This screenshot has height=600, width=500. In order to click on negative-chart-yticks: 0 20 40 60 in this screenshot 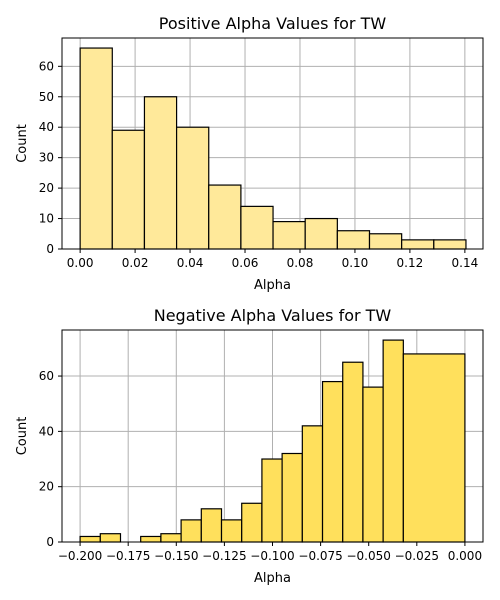, I will do `click(50, 459)`.